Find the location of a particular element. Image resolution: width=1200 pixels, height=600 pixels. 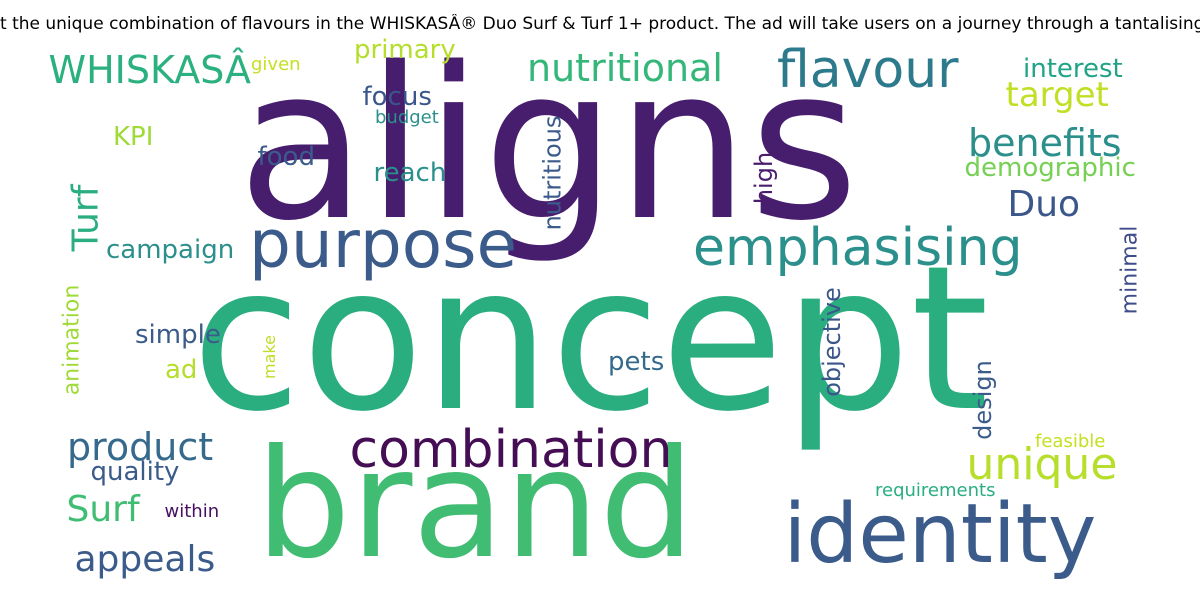

word-cloud-term: reach is located at coordinates (410, 173).